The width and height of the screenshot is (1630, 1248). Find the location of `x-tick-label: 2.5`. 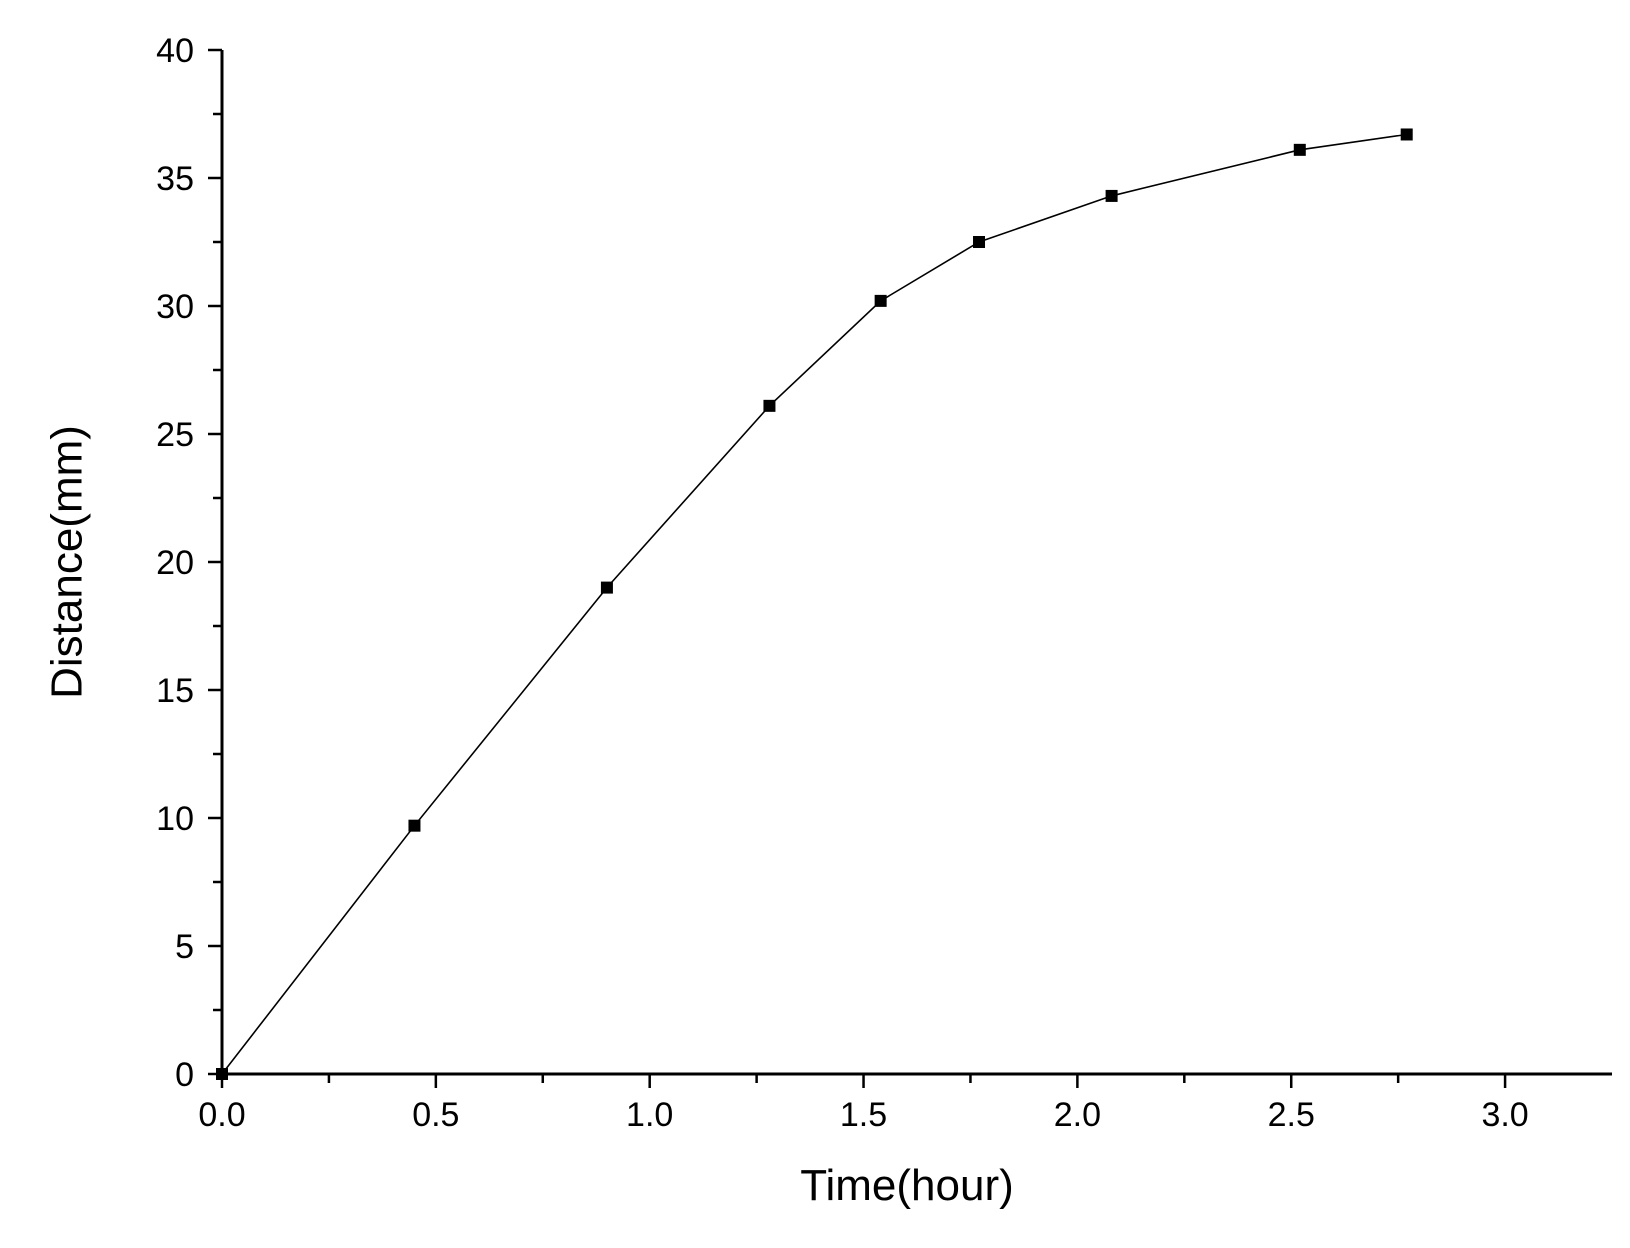

x-tick-label: 2.5 is located at coordinates (1291, 1115).